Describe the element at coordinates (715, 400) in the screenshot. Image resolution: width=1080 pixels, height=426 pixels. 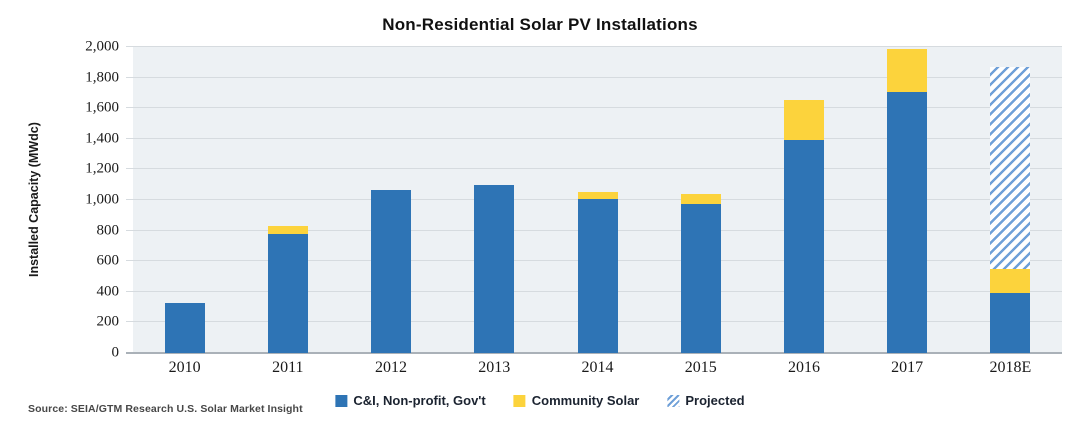
I see `legend-label: Projected` at that location.